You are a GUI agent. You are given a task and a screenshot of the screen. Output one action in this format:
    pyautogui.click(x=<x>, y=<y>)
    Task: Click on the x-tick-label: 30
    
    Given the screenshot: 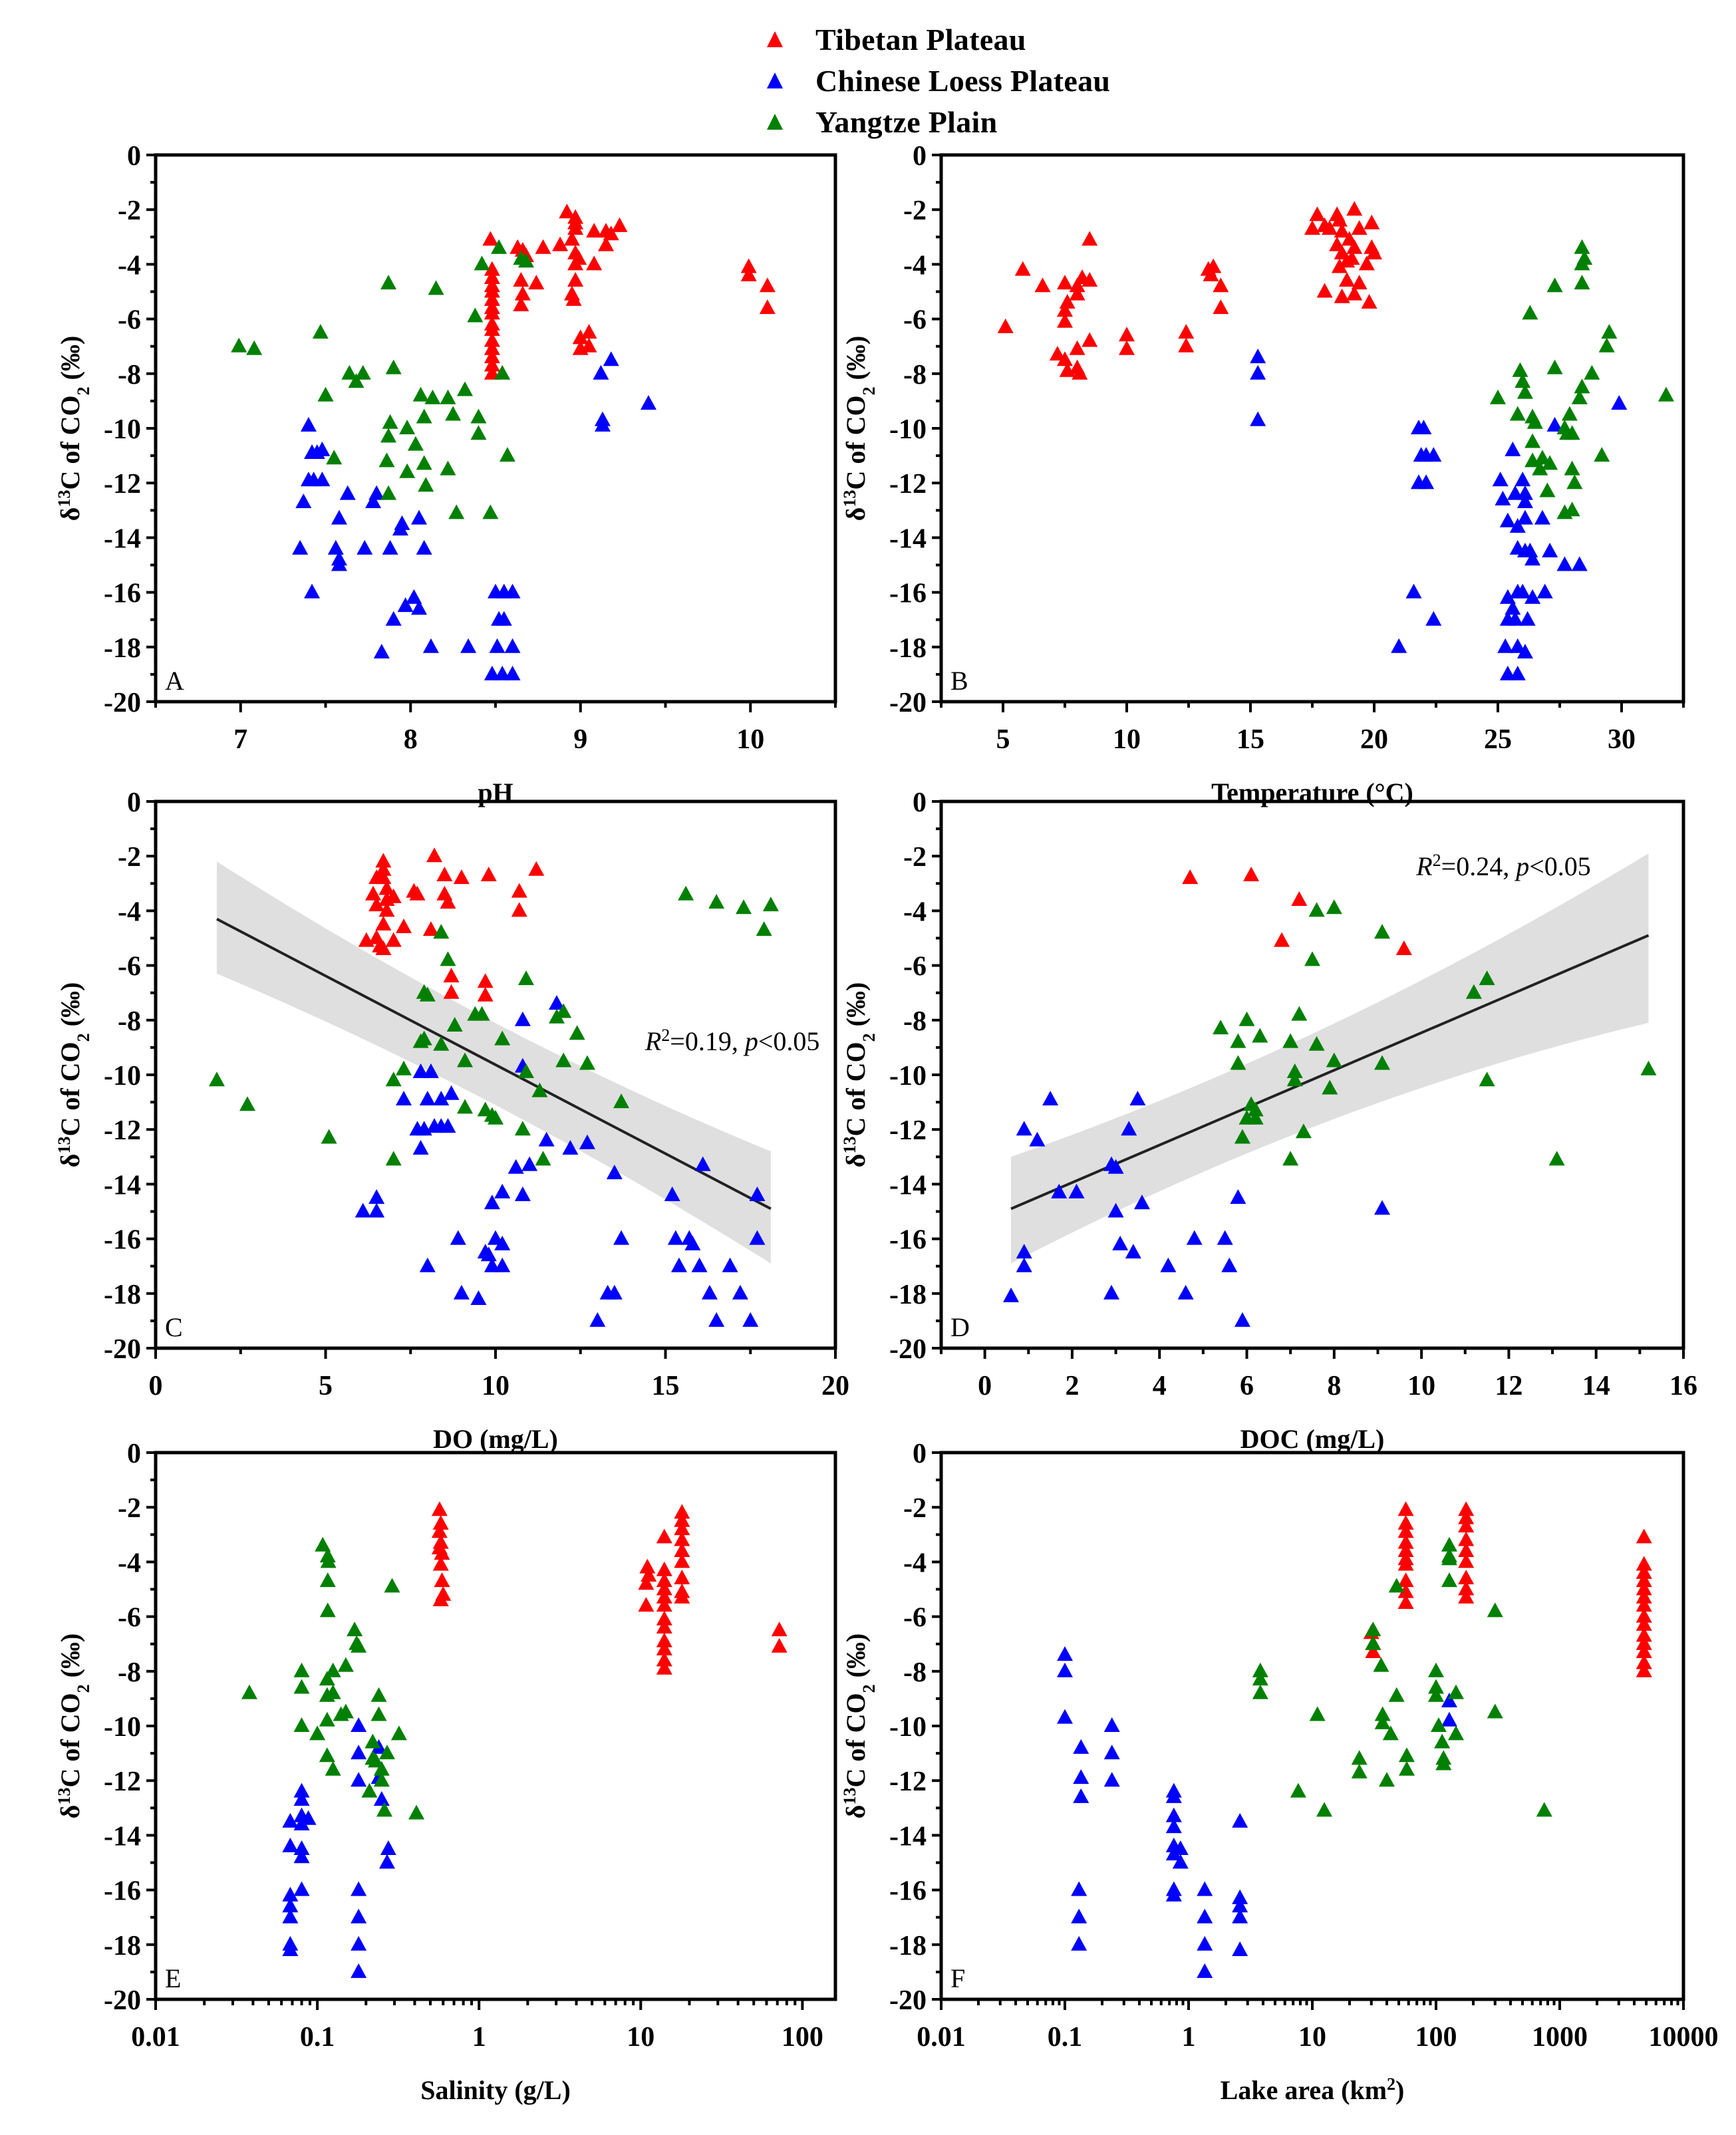 What is the action you would take?
    pyautogui.click(x=1622, y=739)
    